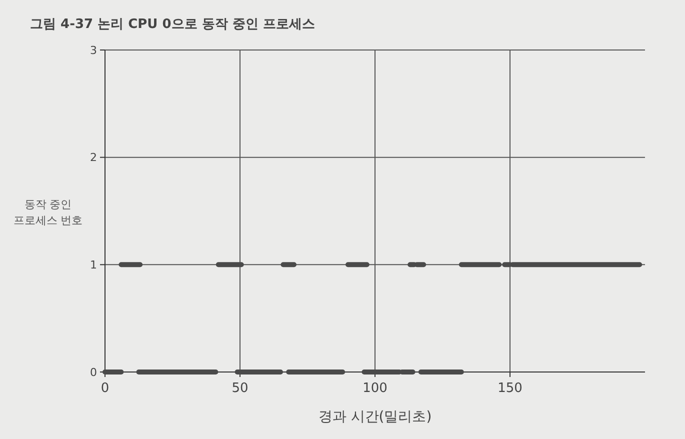 This screenshot has height=439, width=685. Describe the element at coordinates (105, 388) in the screenshot. I see `x-tick-label: 0` at that location.